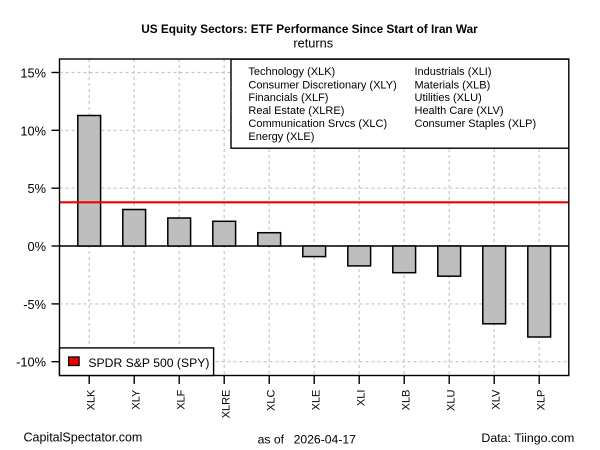  Describe the element at coordinates (452, 400) in the screenshot. I see `svg-text: XLU` at that location.